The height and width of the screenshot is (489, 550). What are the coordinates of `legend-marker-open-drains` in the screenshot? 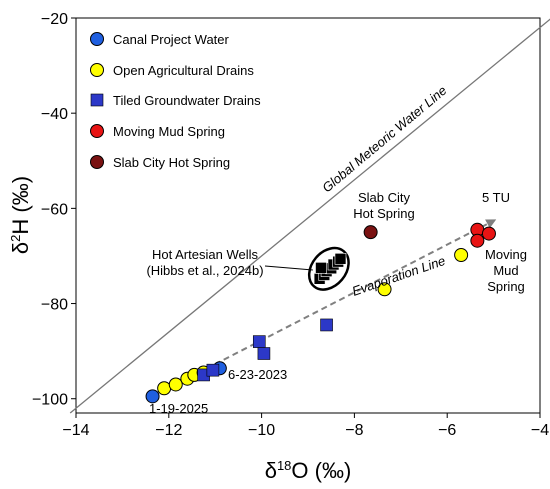 It's located at (97, 70).